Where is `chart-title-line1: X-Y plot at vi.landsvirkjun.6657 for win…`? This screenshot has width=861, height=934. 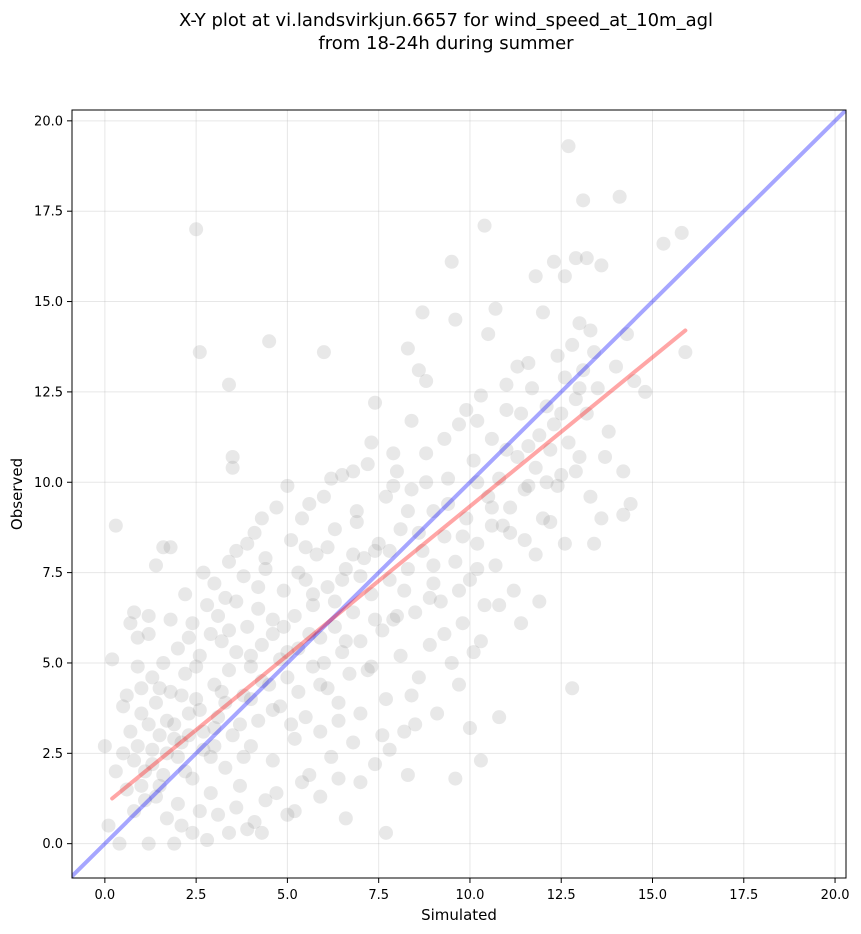
chart-title-line1: X-Y plot at vi.landsvirkjun.6657 for win… is located at coordinates (446, 20).